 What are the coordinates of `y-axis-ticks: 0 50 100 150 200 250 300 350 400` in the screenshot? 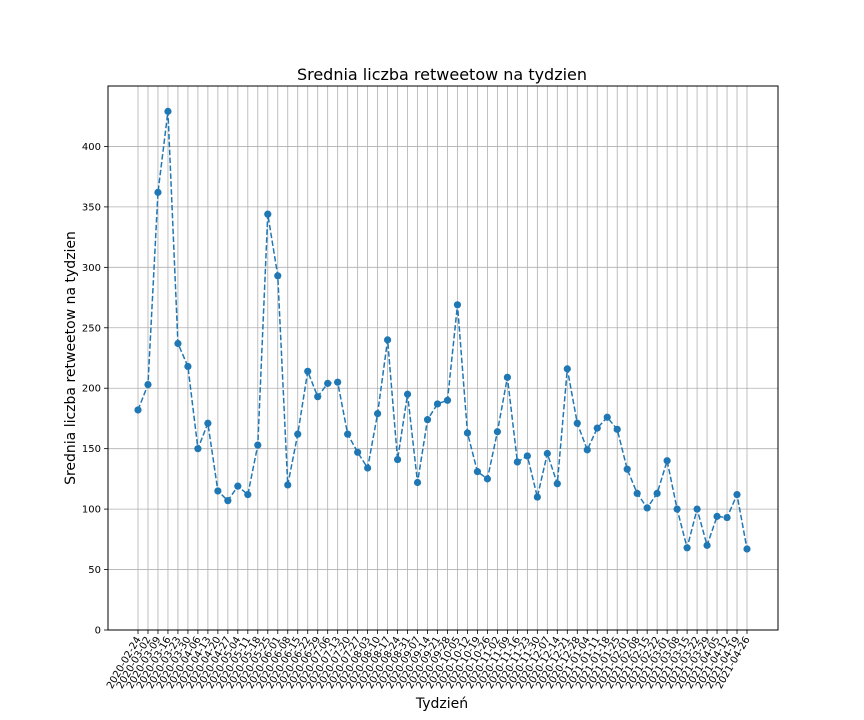 It's located at (95, 389).